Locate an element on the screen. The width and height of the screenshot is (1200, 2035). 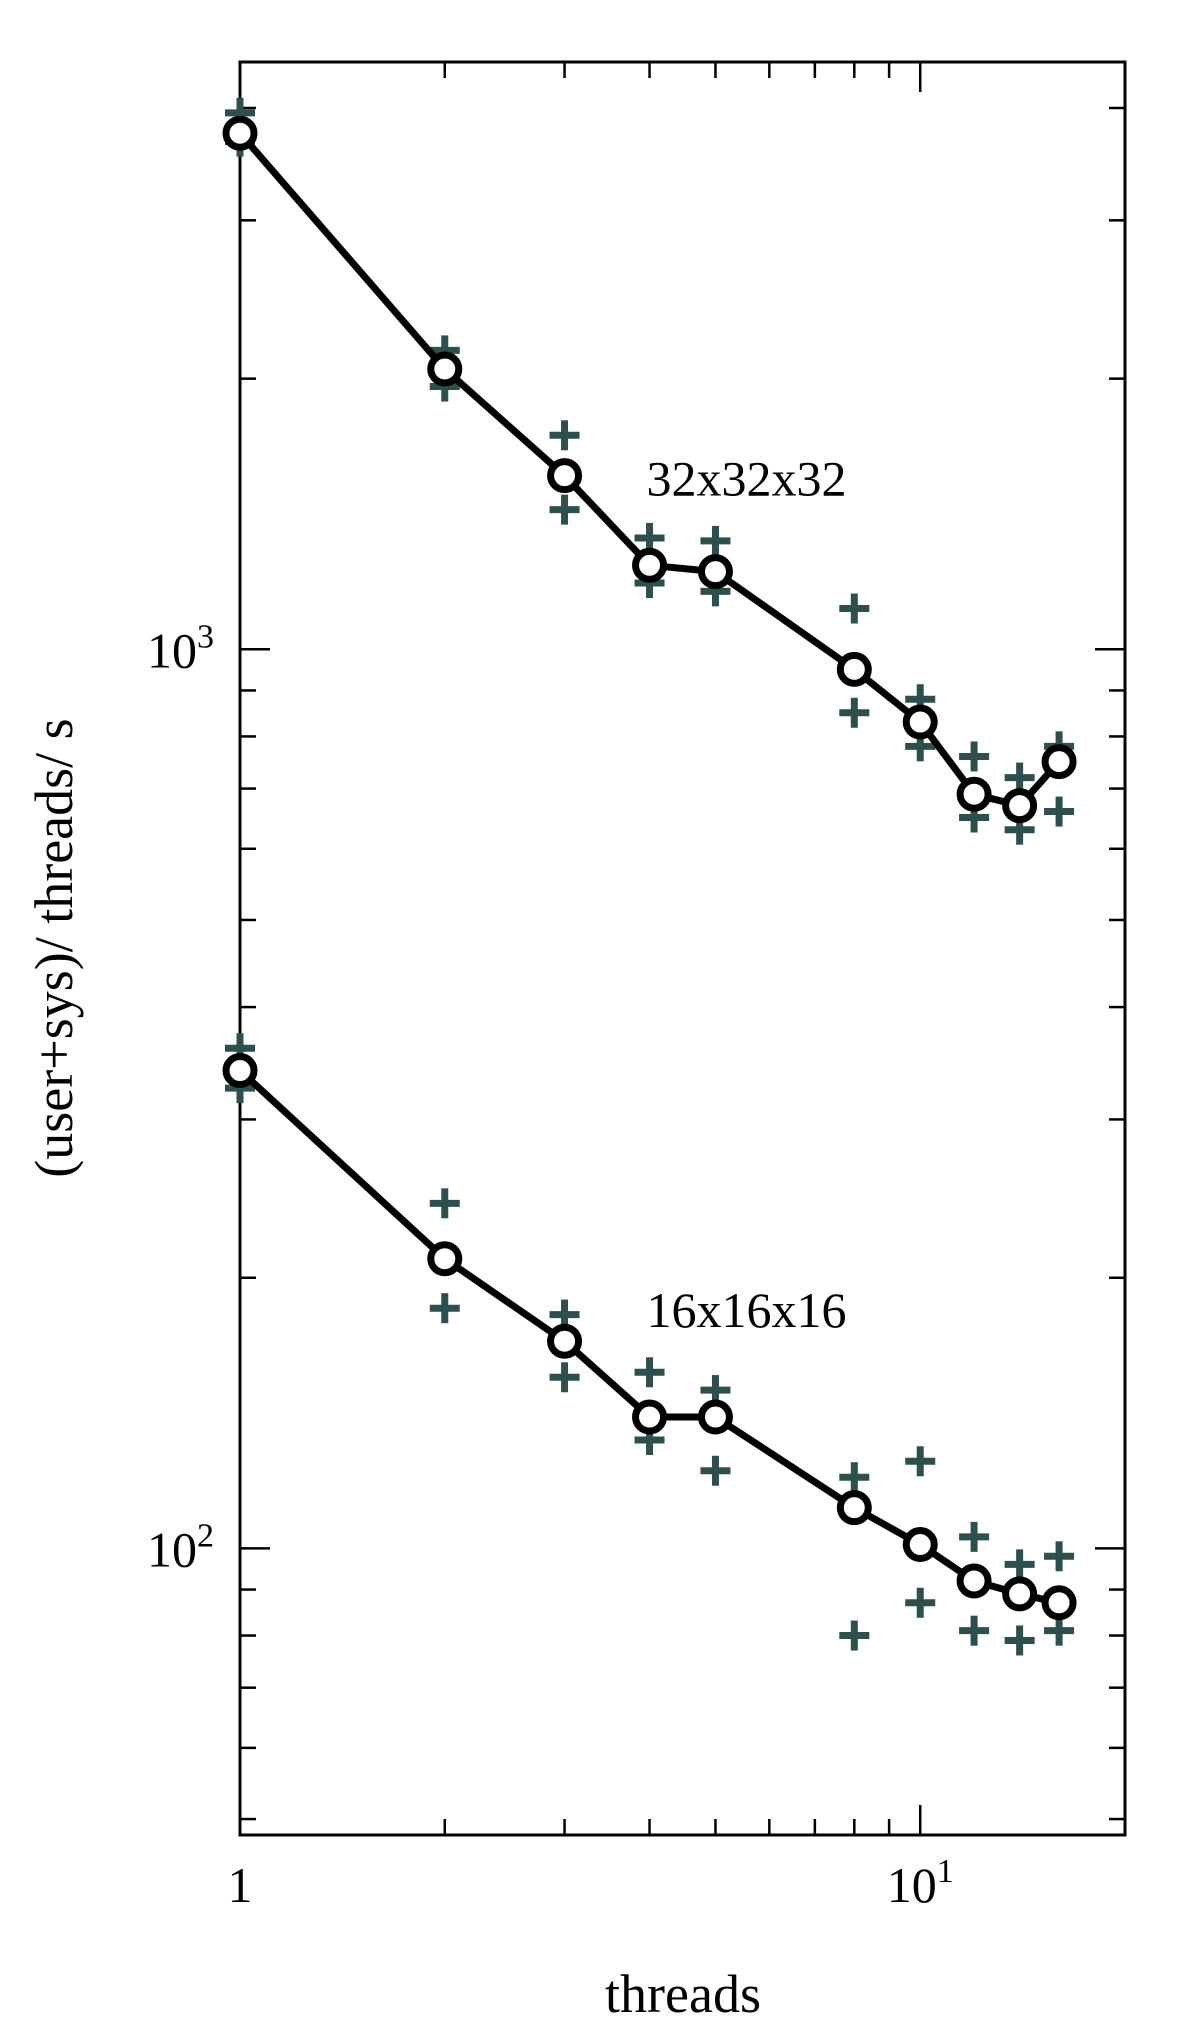
y-tick-label: 10³ is located at coordinates (180, 648).